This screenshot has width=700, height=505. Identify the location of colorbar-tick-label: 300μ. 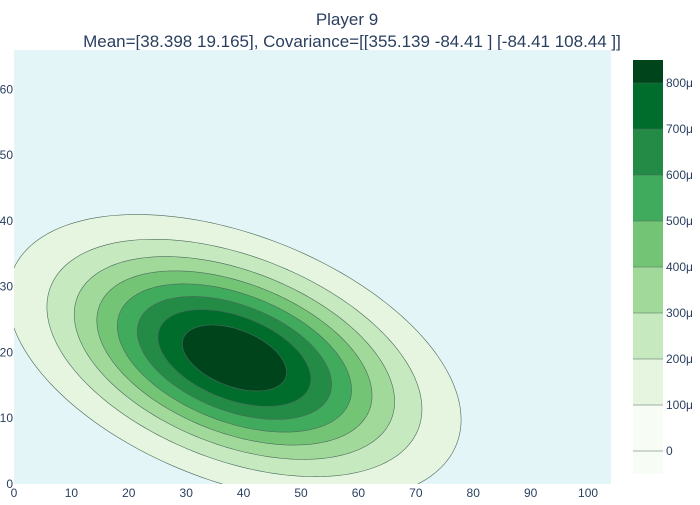
(679, 313).